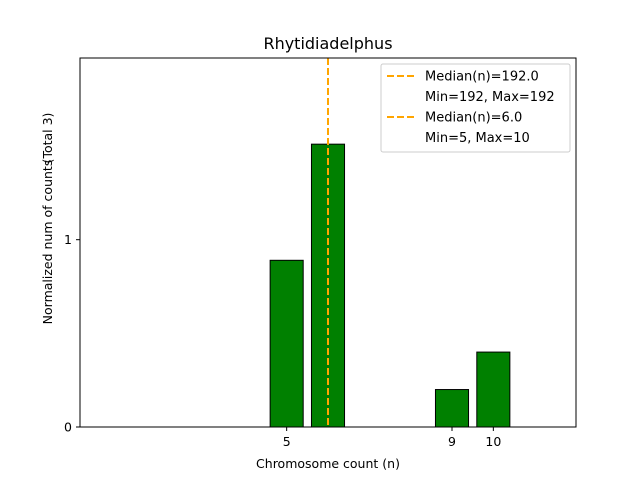 The width and height of the screenshot is (640, 480). Describe the element at coordinates (287, 441) in the screenshot. I see `x-tick-label-0: 5` at that location.